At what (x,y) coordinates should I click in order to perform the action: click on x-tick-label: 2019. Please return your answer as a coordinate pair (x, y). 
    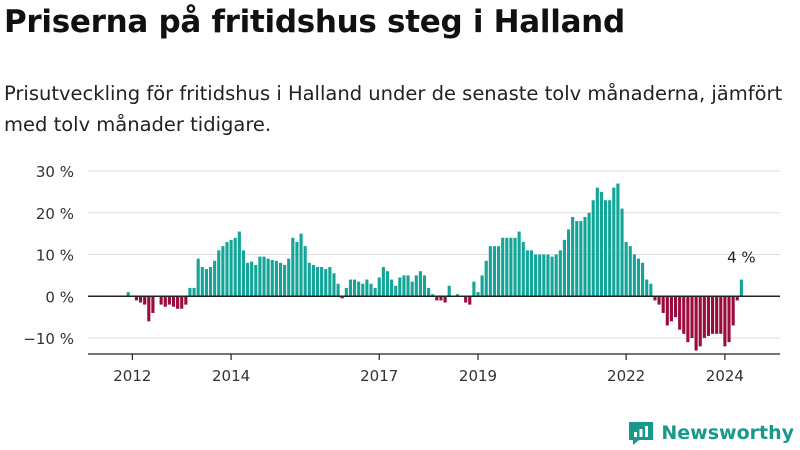
    Looking at the image, I should click on (478, 376).